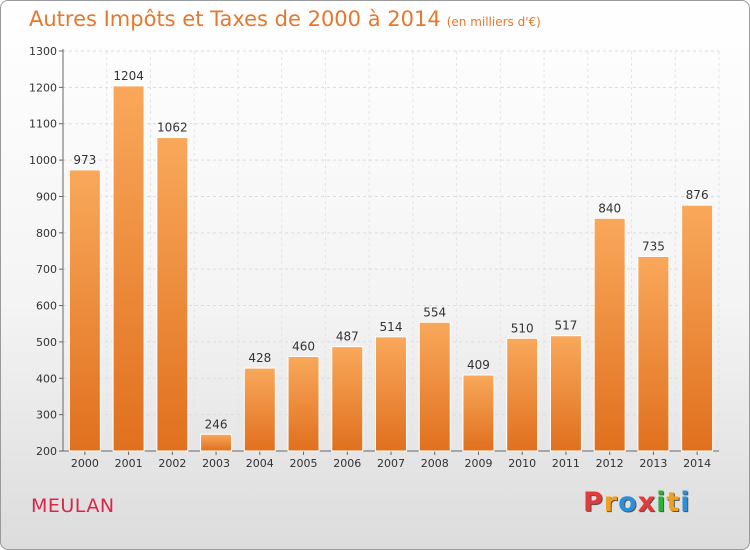 The width and height of the screenshot is (750, 550). I want to click on x-tick-label: 2005, so click(304, 463).